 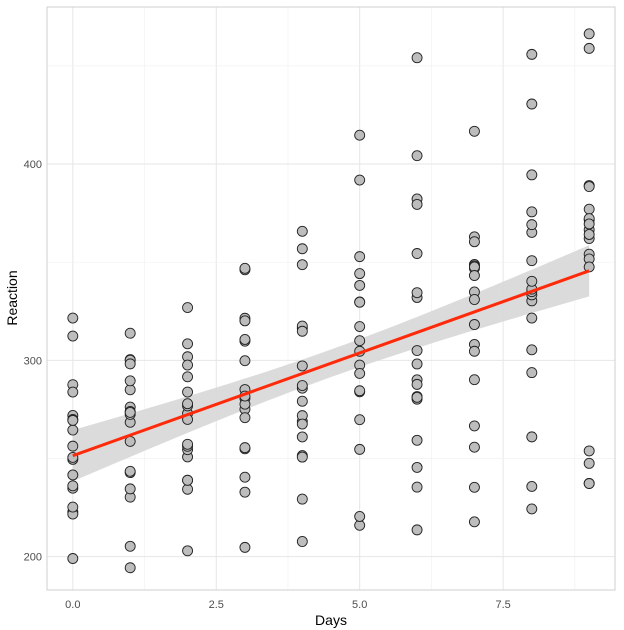 What do you see at coordinates (12, 297) in the screenshot?
I see `y-axis-title: Reaction` at bounding box center [12, 297].